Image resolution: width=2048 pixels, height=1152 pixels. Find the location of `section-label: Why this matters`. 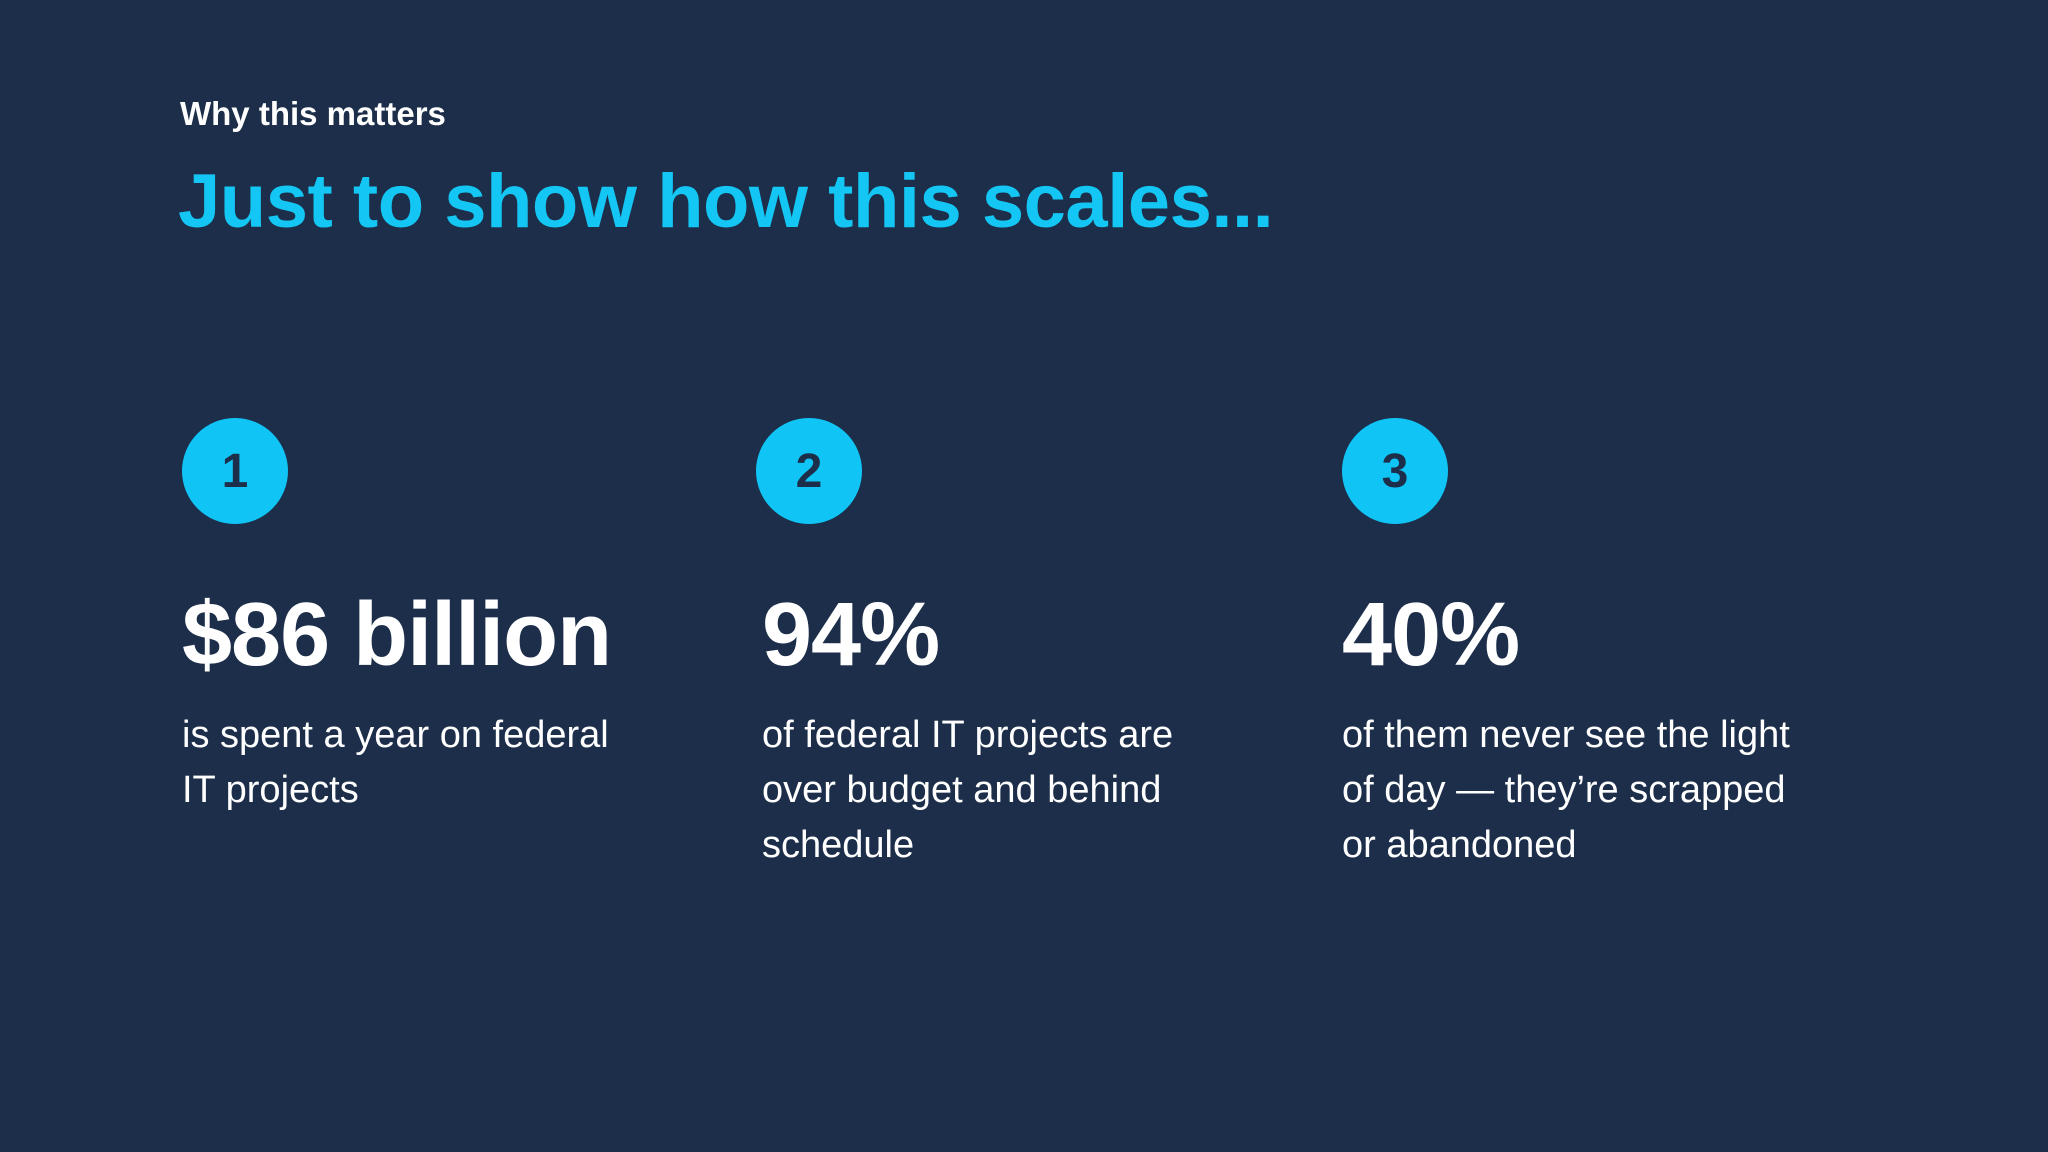

section-label: Why this matters is located at coordinates (313, 113).